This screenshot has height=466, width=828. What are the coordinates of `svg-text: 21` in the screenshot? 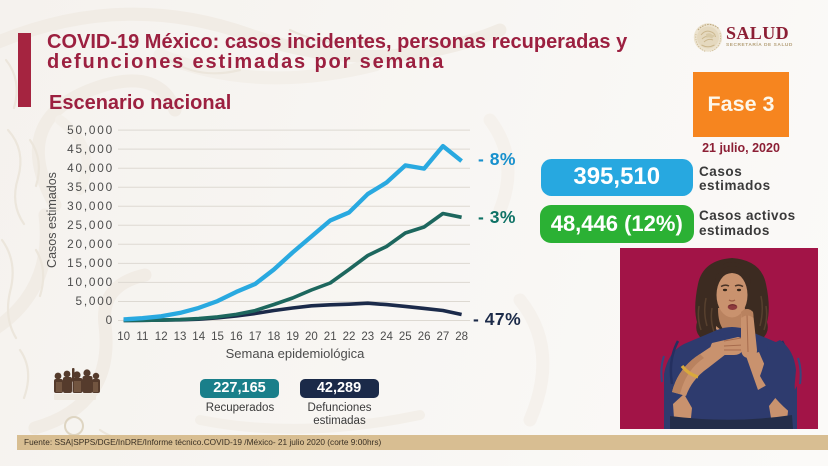 It's located at (330, 337).